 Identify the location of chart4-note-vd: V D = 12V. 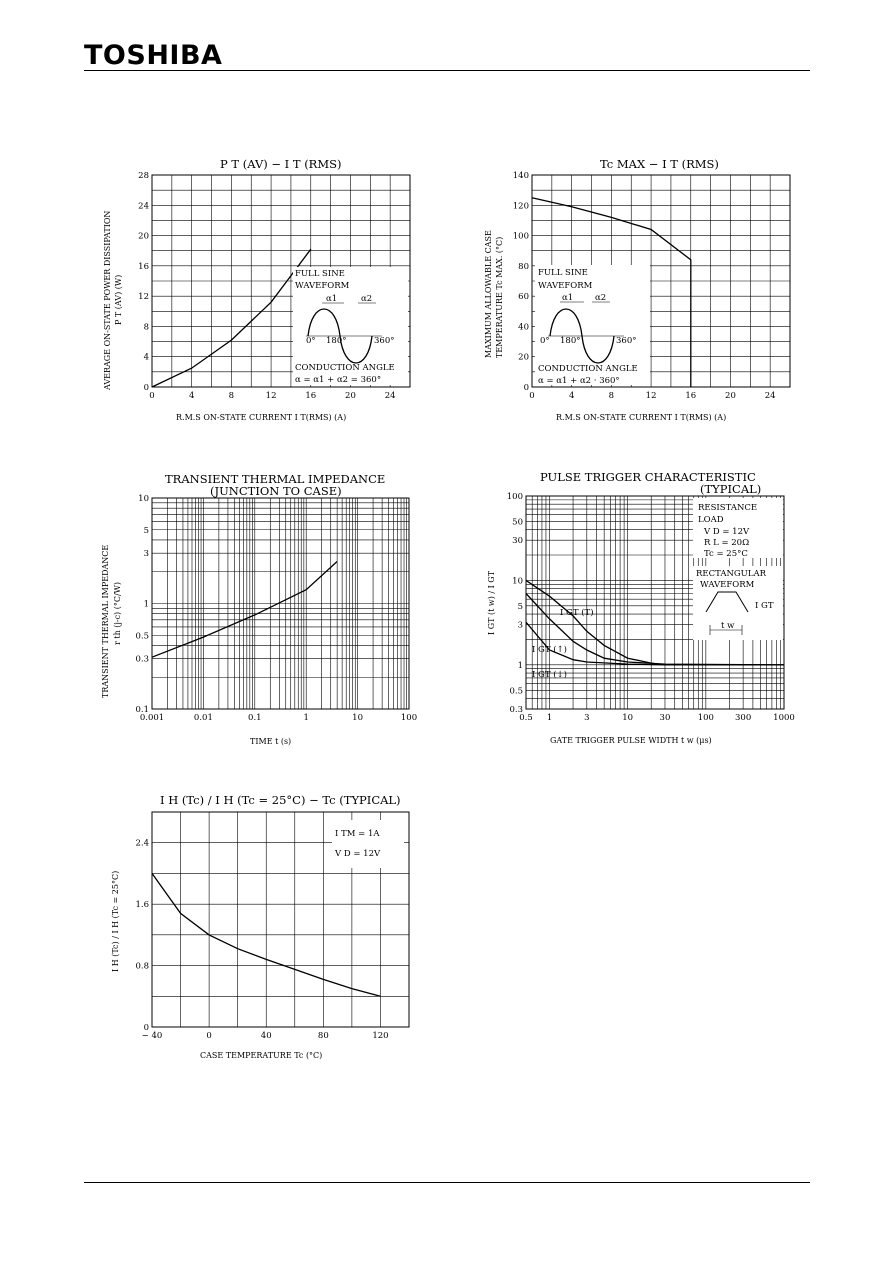
(726, 532).